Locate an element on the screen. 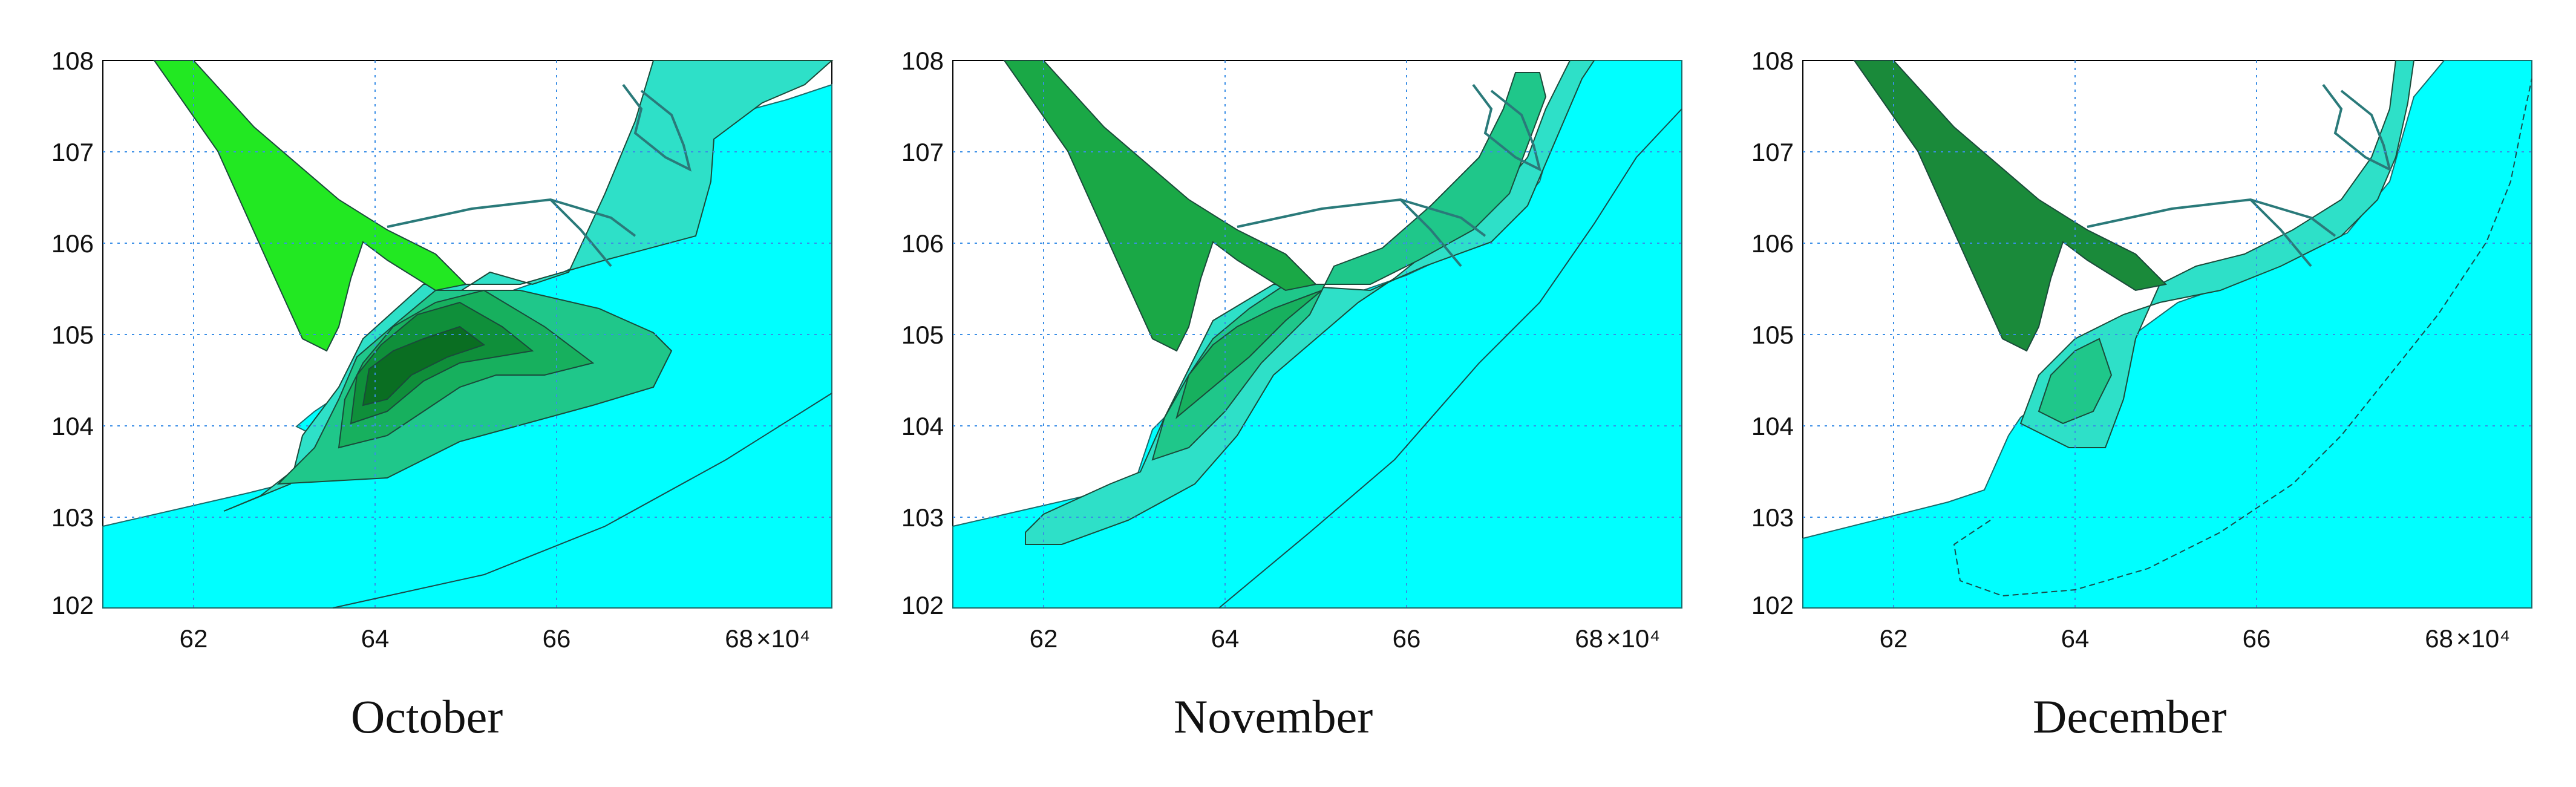 The image size is (2576, 787). panel-caption: December is located at coordinates (2130, 717).